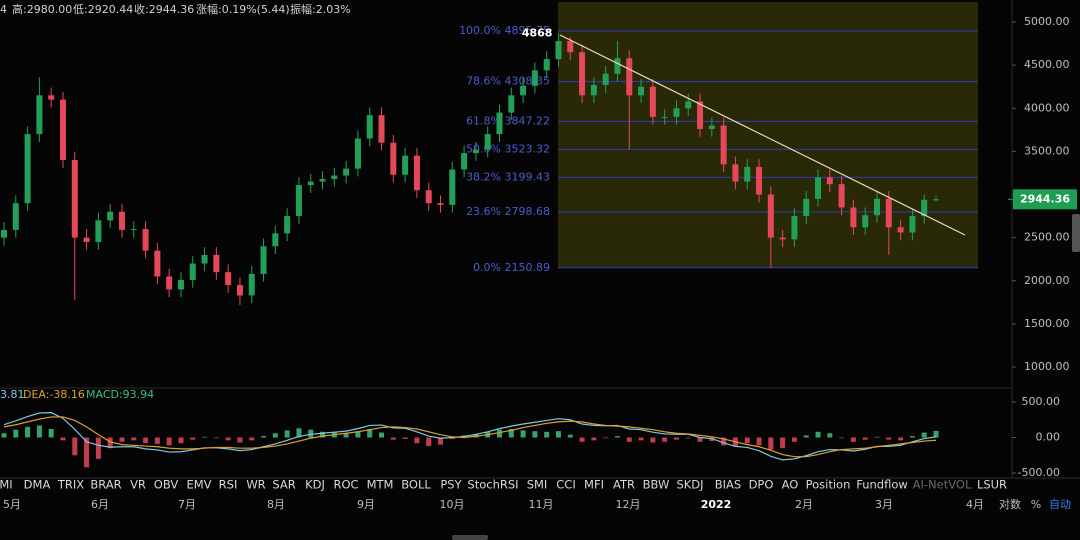 Image resolution: width=1080 pixels, height=540 pixels. What do you see at coordinates (228, 485) in the screenshot?
I see `indicator-tab: RSI` at bounding box center [228, 485].